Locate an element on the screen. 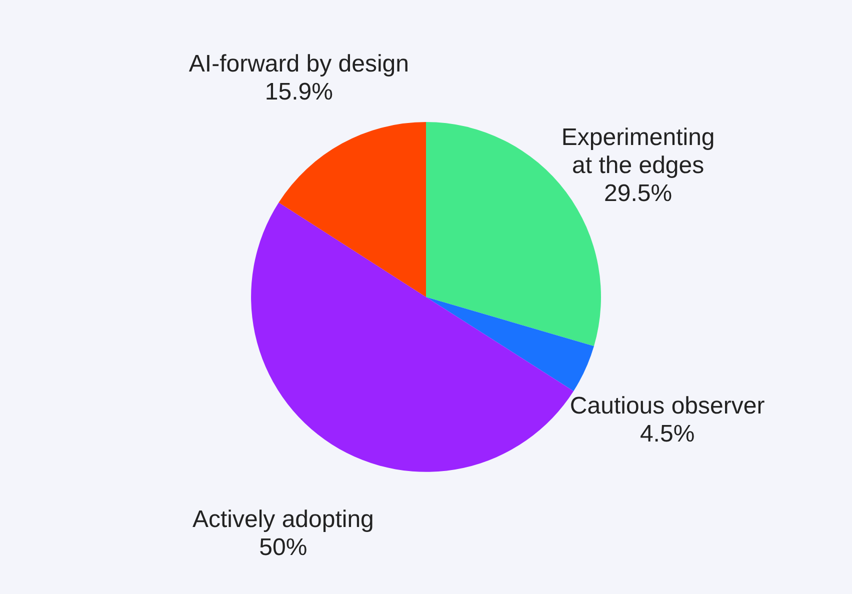 The width and height of the screenshot is (852, 594). slice-label: AI-forward by design is located at coordinates (299, 64).